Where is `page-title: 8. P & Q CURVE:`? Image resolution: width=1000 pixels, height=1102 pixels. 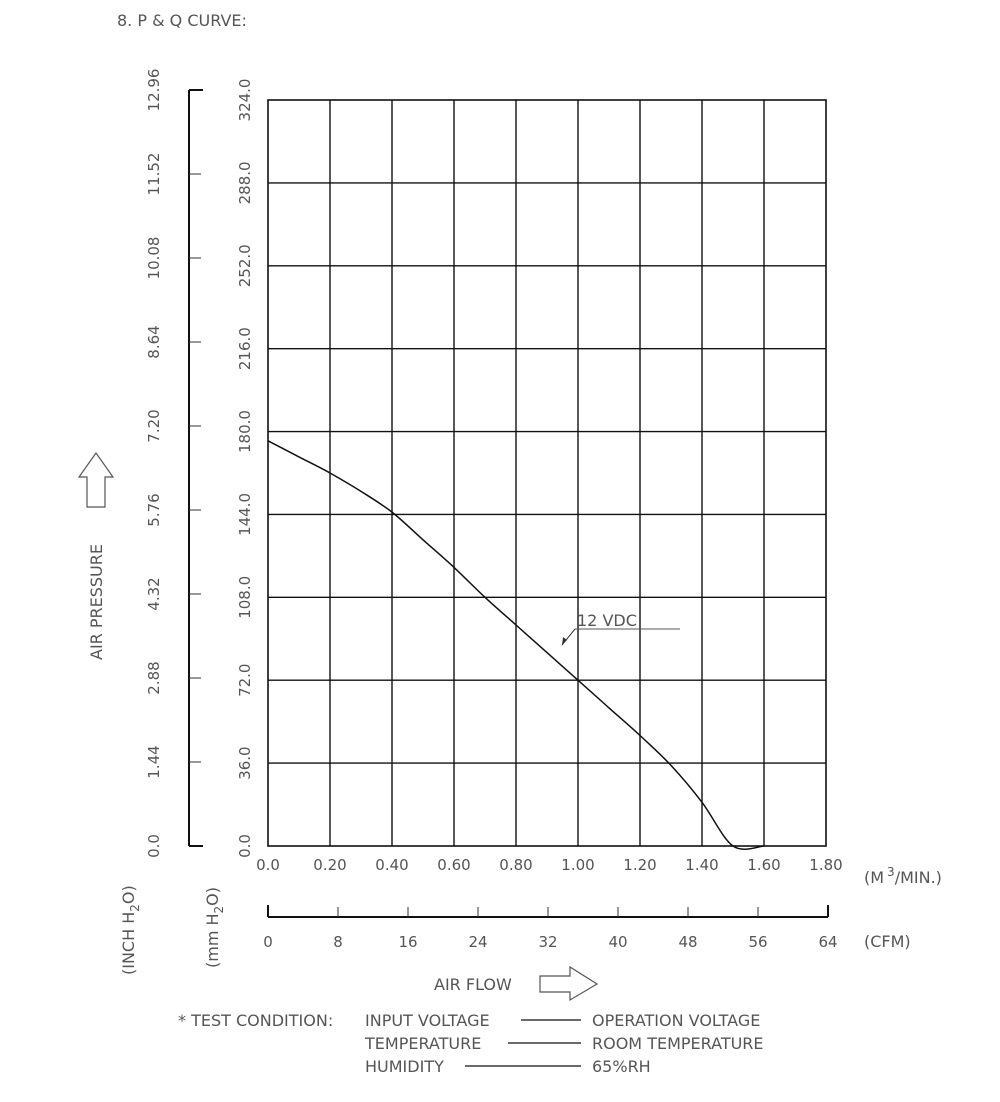
page-title: 8. P & Q CURVE: is located at coordinates (182, 20).